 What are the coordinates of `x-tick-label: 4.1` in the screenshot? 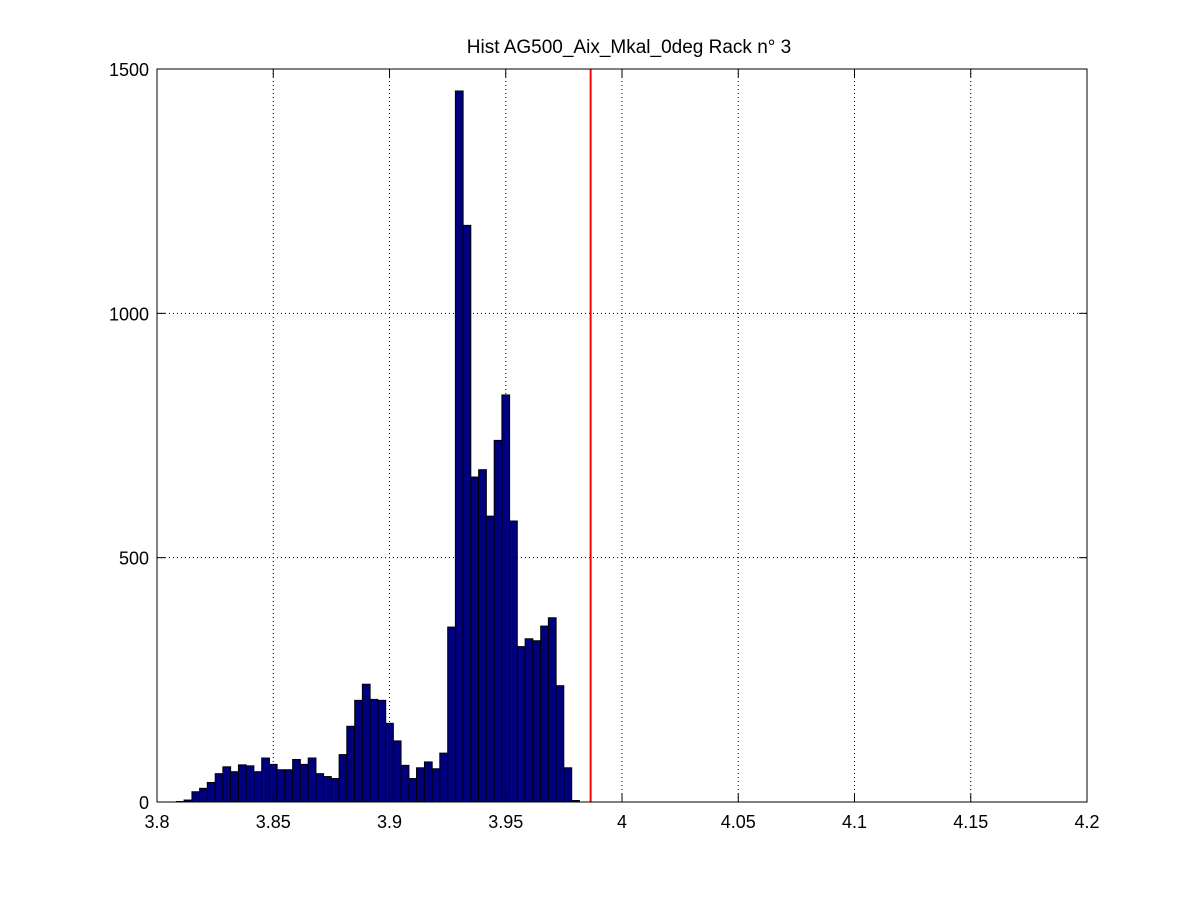 It's located at (854, 822).